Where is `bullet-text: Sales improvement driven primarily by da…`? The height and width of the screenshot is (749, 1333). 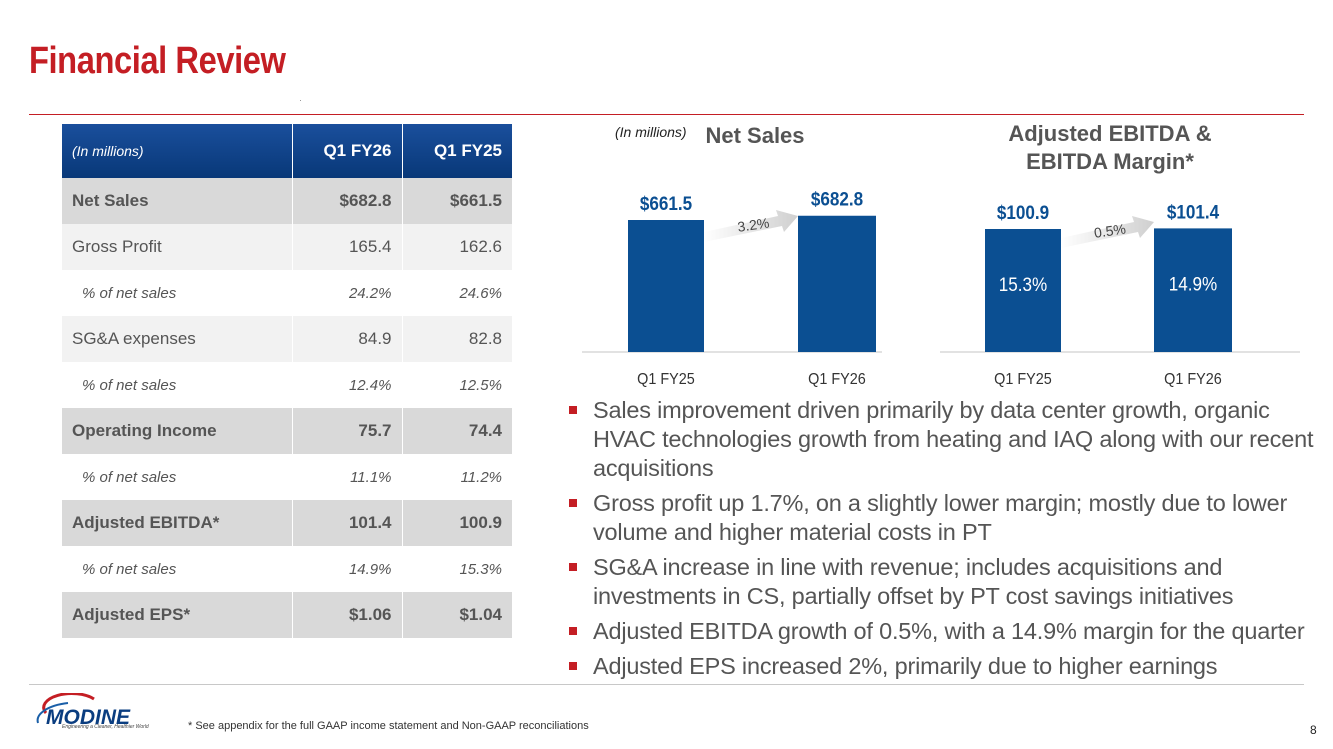
bullet-text: Sales improvement driven primarily by da… is located at coordinates (953, 439).